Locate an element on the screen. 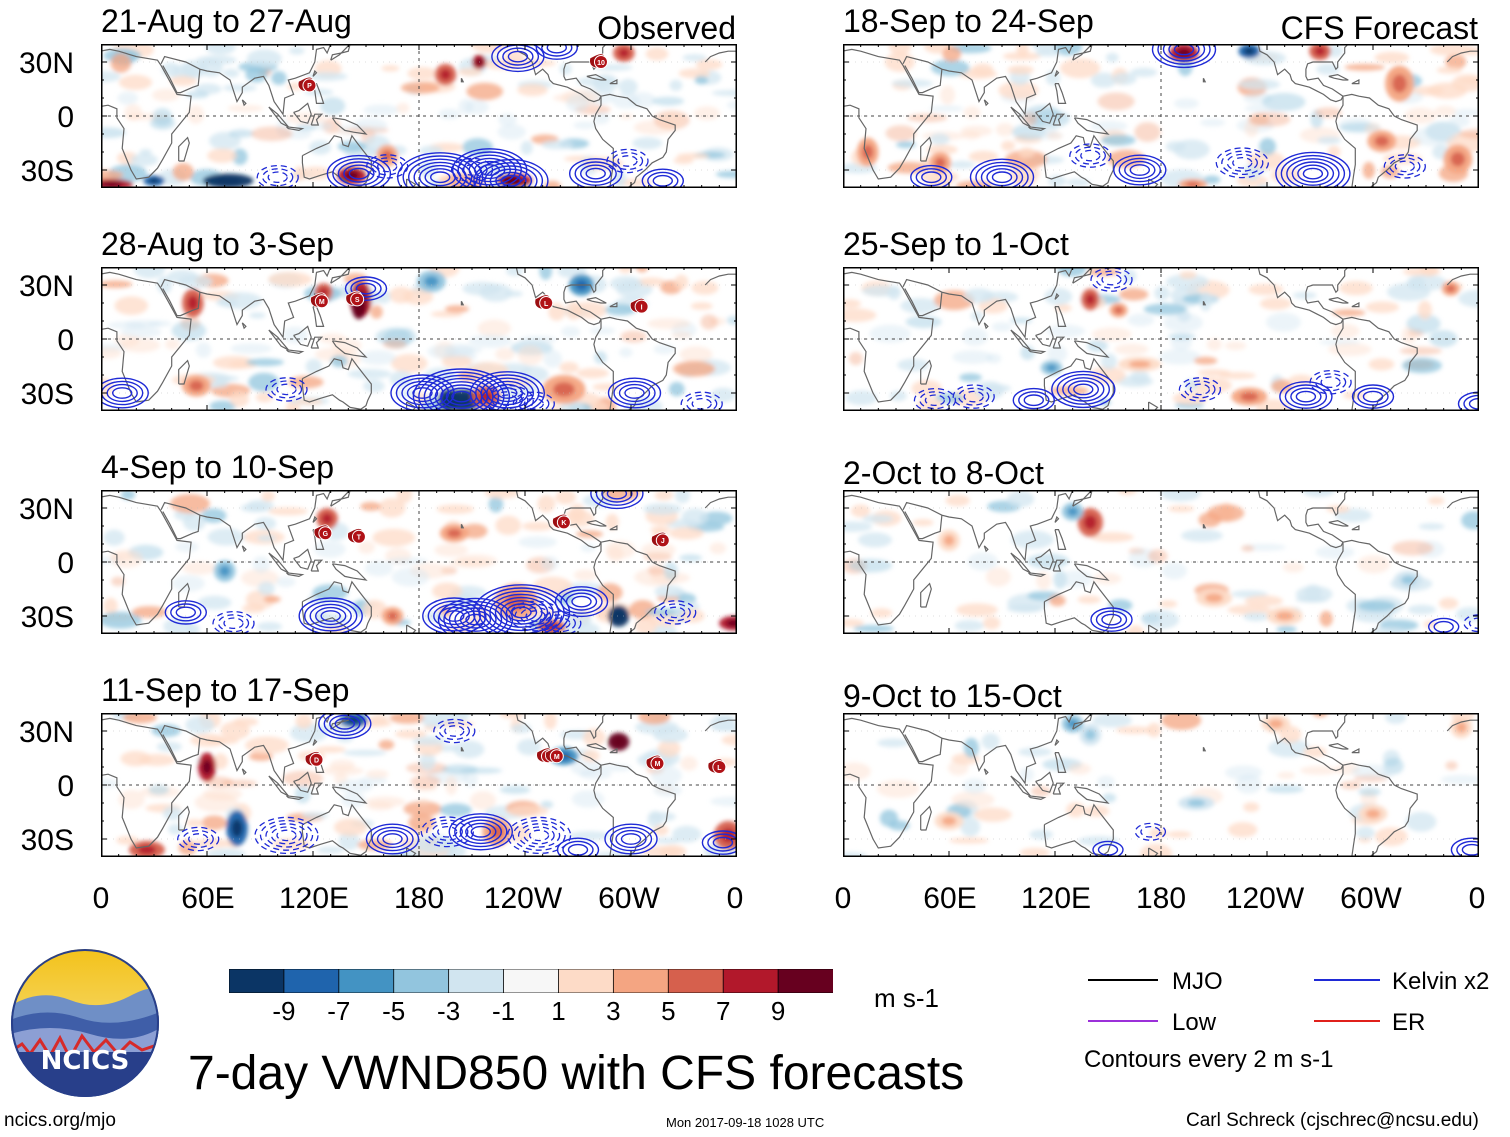 The width and height of the screenshot is (1510, 1137). lon-label-left-120e: 120E is located at coordinates (314, 898).